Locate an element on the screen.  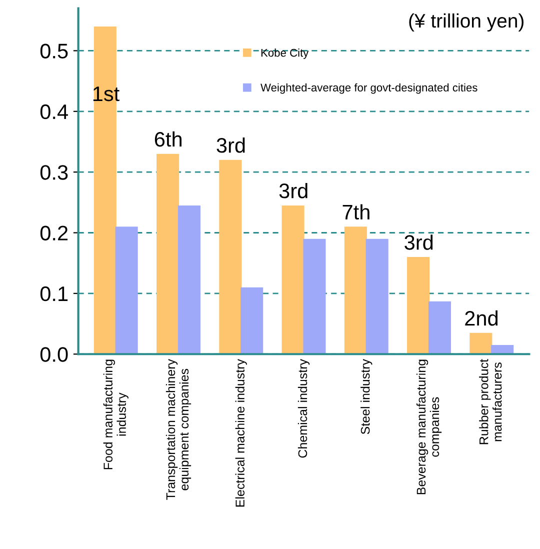
legend-label: Kobe City is located at coordinates (285, 53).